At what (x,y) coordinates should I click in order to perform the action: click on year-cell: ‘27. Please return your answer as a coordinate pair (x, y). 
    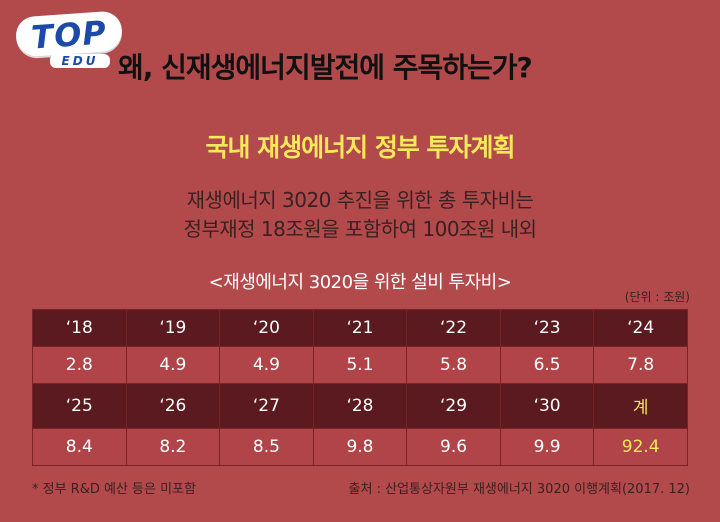
    Looking at the image, I should click on (266, 406).